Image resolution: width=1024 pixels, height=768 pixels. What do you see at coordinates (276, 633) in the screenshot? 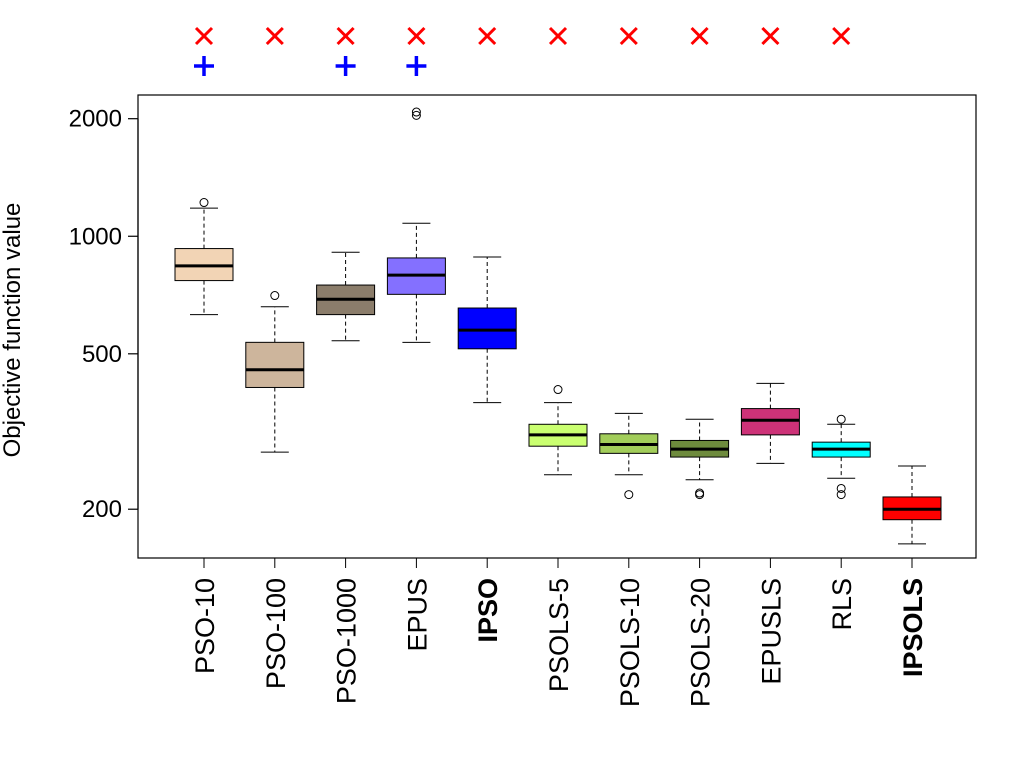
I see `x-tick-label: PSO-100` at bounding box center [276, 633].